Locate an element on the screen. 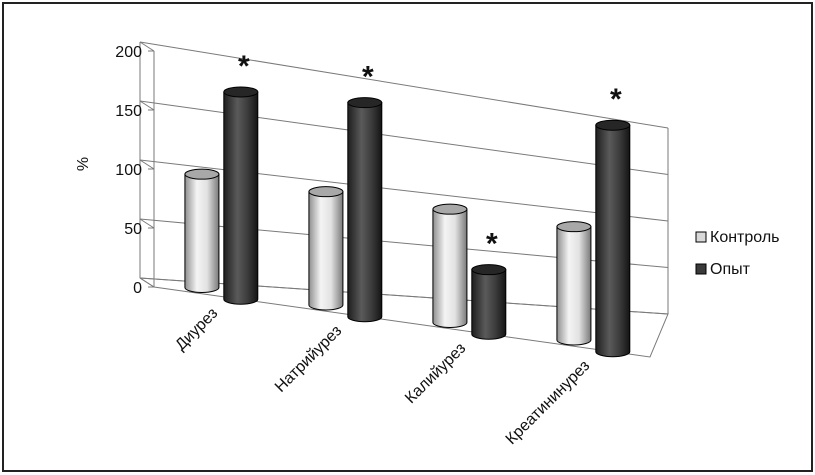 Image resolution: width=815 pixels, height=475 pixels. x-category-label: Диурез is located at coordinates (196, 329).